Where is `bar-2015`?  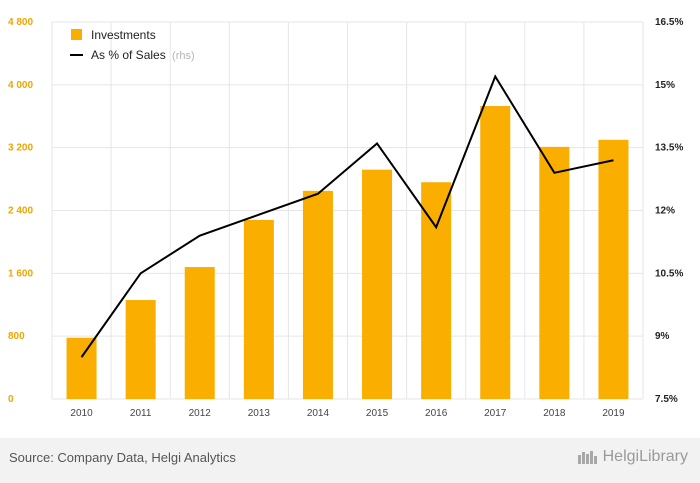
bar-2015 is located at coordinates (377, 284).